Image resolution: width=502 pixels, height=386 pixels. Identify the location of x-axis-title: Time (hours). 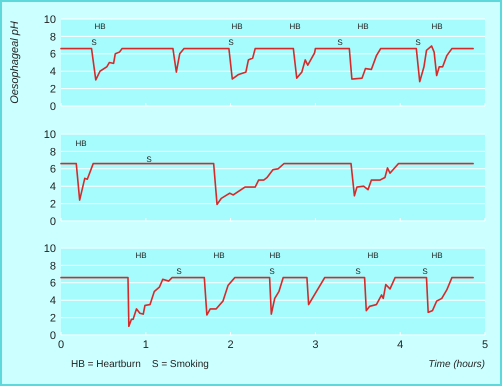
(456, 364).